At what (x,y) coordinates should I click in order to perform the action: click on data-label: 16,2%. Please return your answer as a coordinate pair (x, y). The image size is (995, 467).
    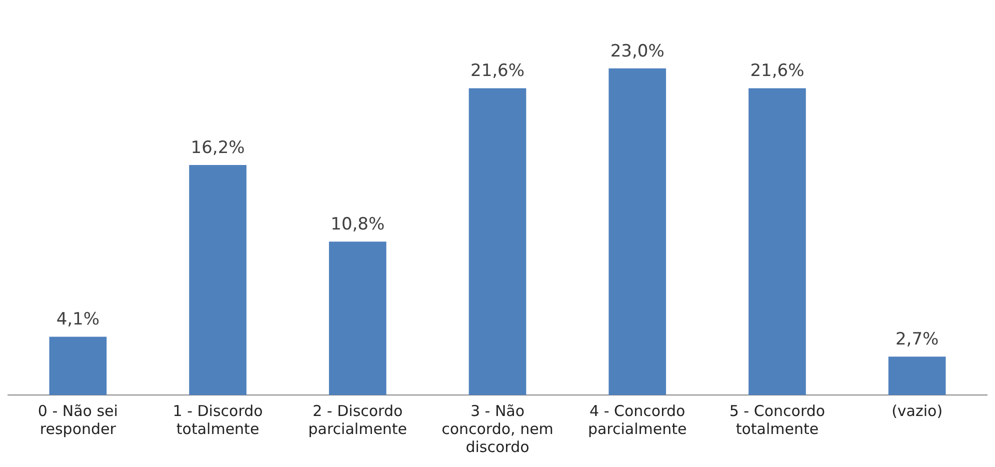
    Looking at the image, I should click on (217, 148).